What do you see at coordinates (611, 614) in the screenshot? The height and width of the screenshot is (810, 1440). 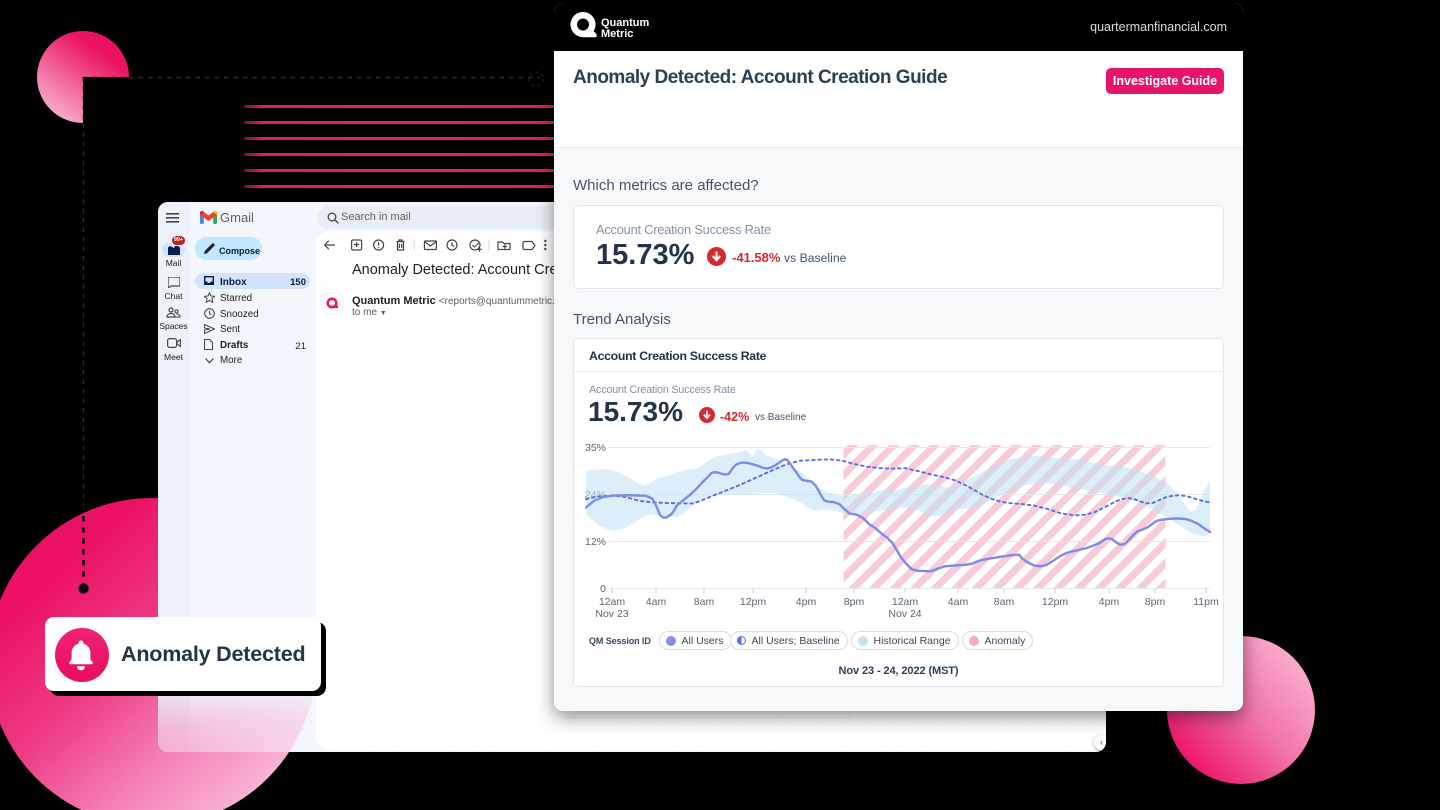 I see `svg-text: Nov 23` at bounding box center [611, 614].